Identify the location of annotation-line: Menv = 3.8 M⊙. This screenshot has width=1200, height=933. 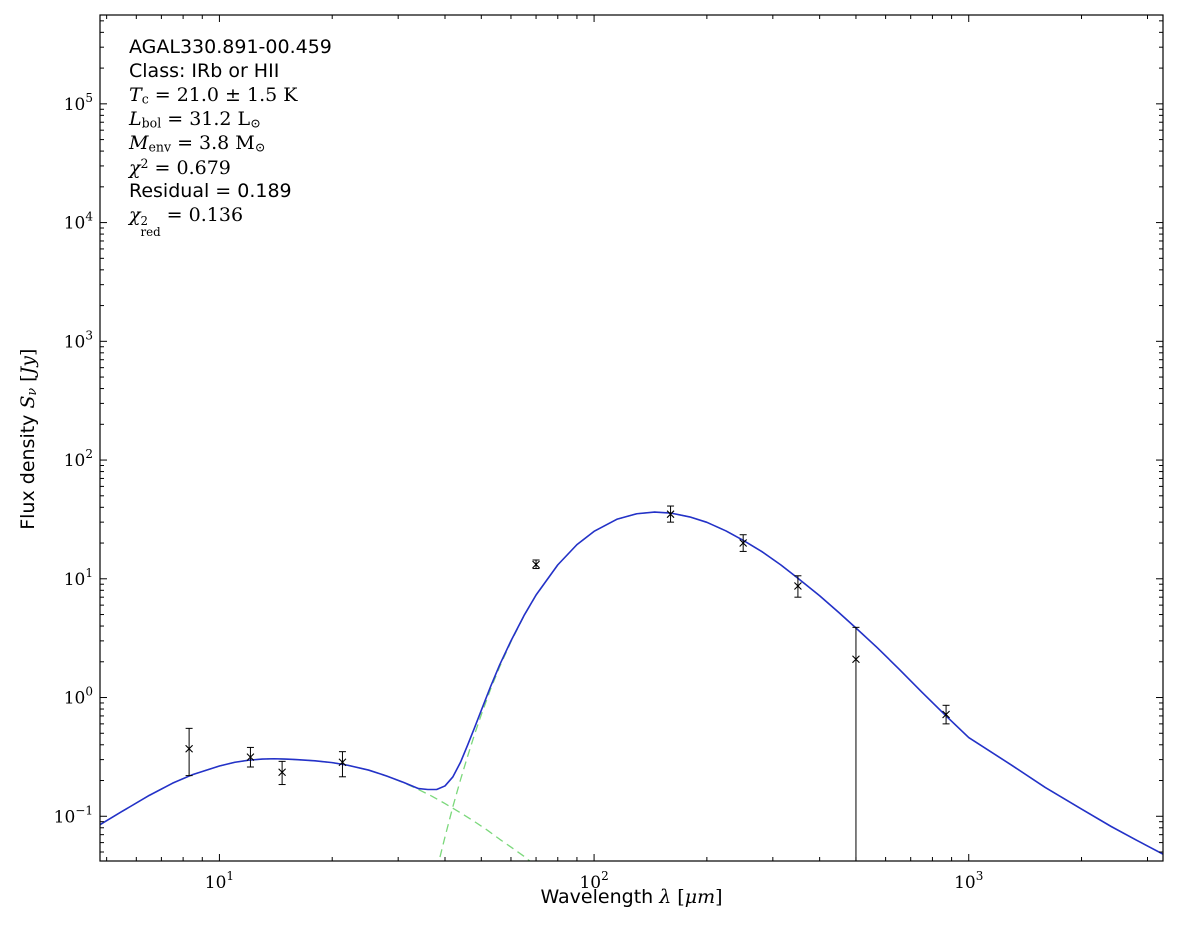
(230, 144).